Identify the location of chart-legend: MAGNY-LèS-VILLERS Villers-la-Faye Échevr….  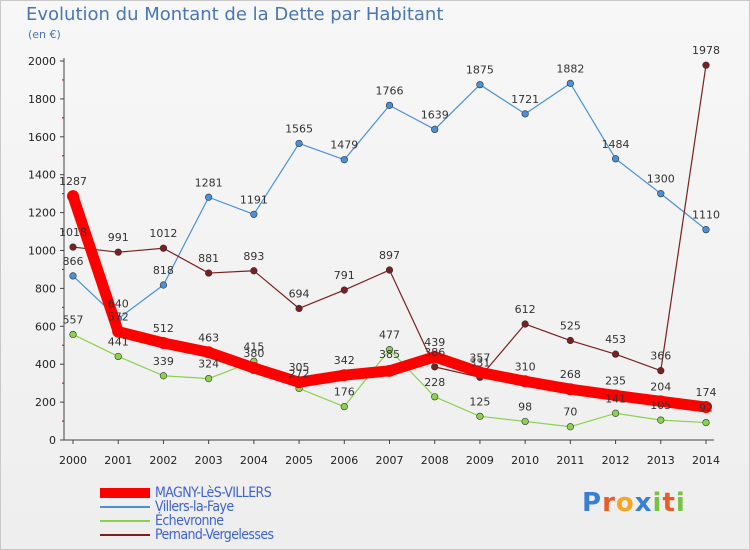
(250, 514).